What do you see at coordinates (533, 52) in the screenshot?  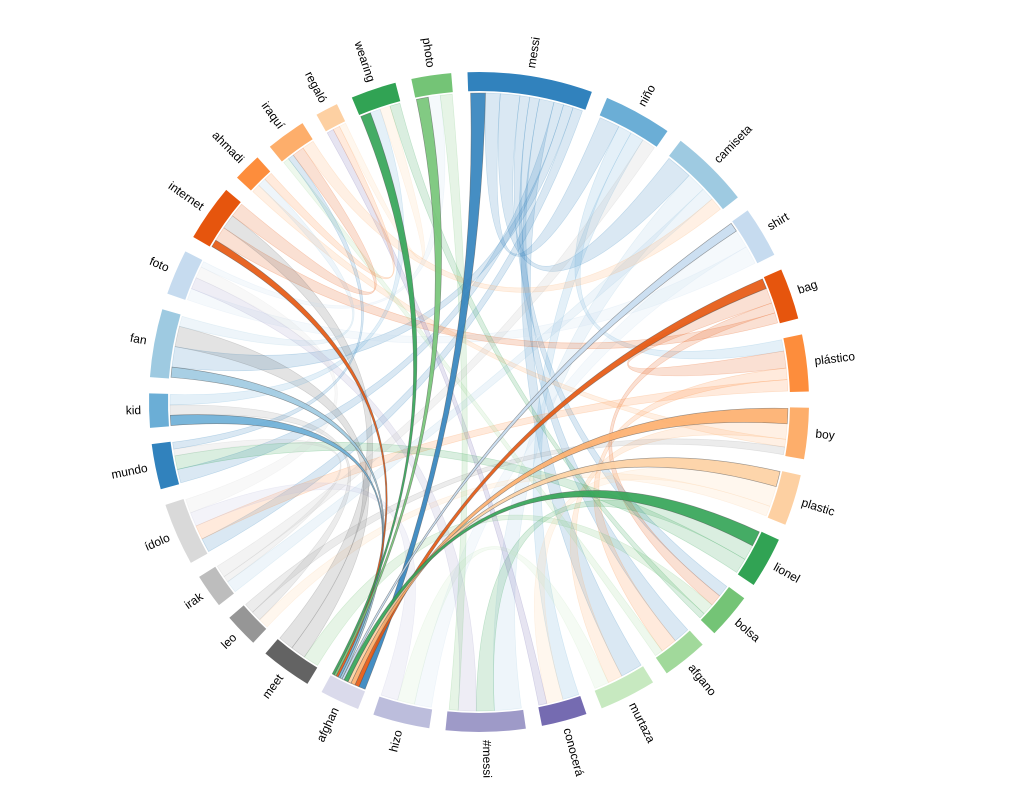 I see `group-label: messi` at bounding box center [533, 52].